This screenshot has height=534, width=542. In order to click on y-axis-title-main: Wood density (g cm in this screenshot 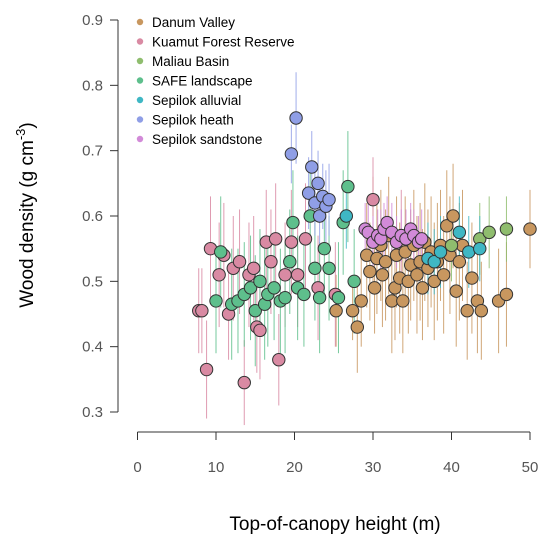, I will do `click(27, 224)`.